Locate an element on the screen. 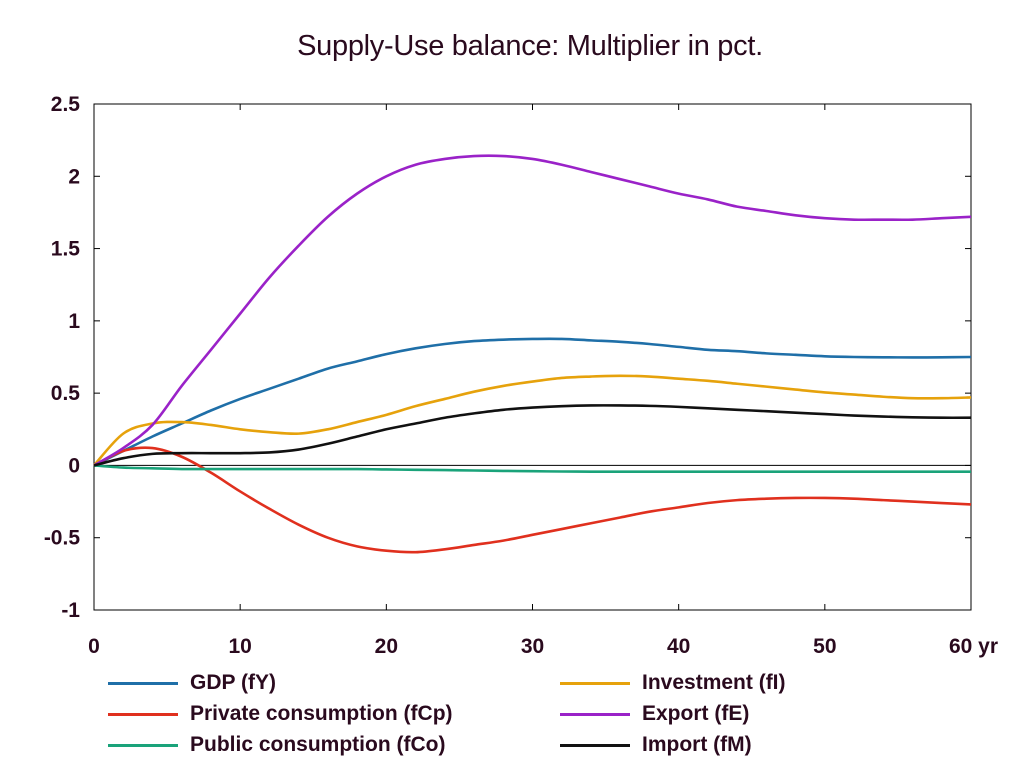 The image size is (1024, 778). x-tick-label: 50 is located at coordinates (824, 646).